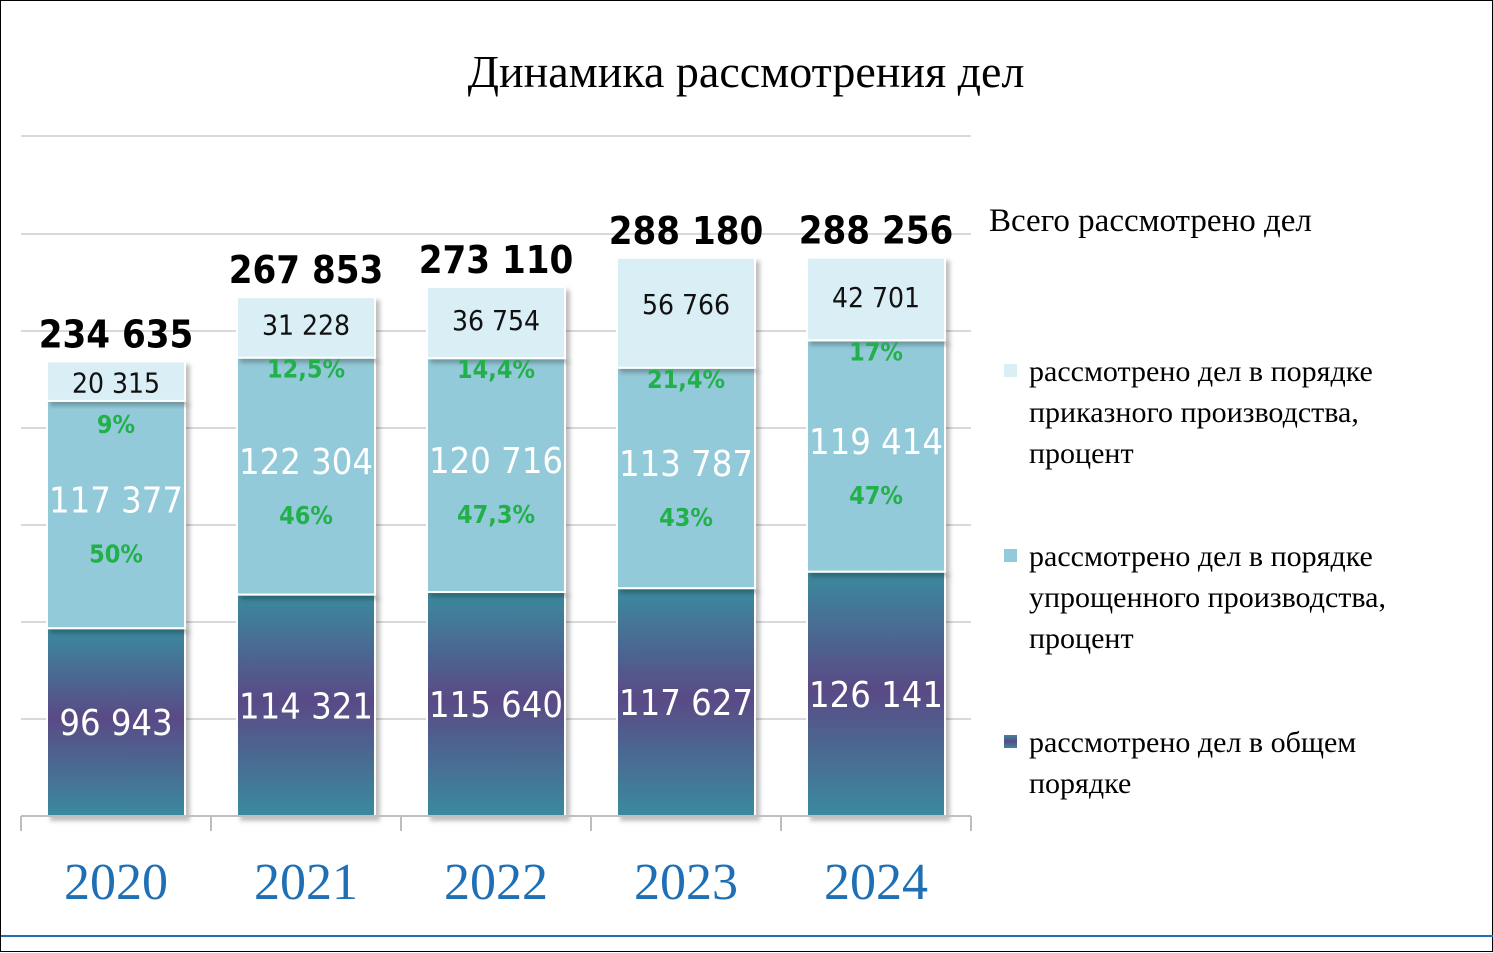 The width and height of the screenshot is (1493, 953). Describe the element at coordinates (116, 882) in the screenshot. I see `x-tick-label: 2020` at that location.